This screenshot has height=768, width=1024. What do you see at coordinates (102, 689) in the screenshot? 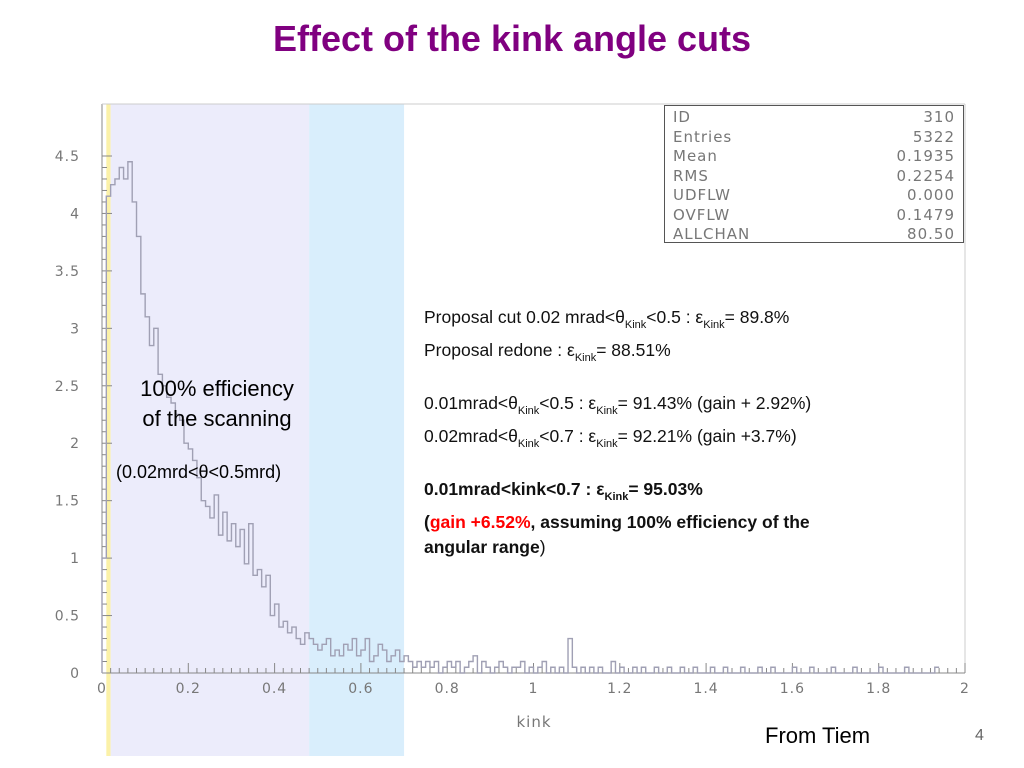
I see `x-tick-label: 0` at bounding box center [102, 689].